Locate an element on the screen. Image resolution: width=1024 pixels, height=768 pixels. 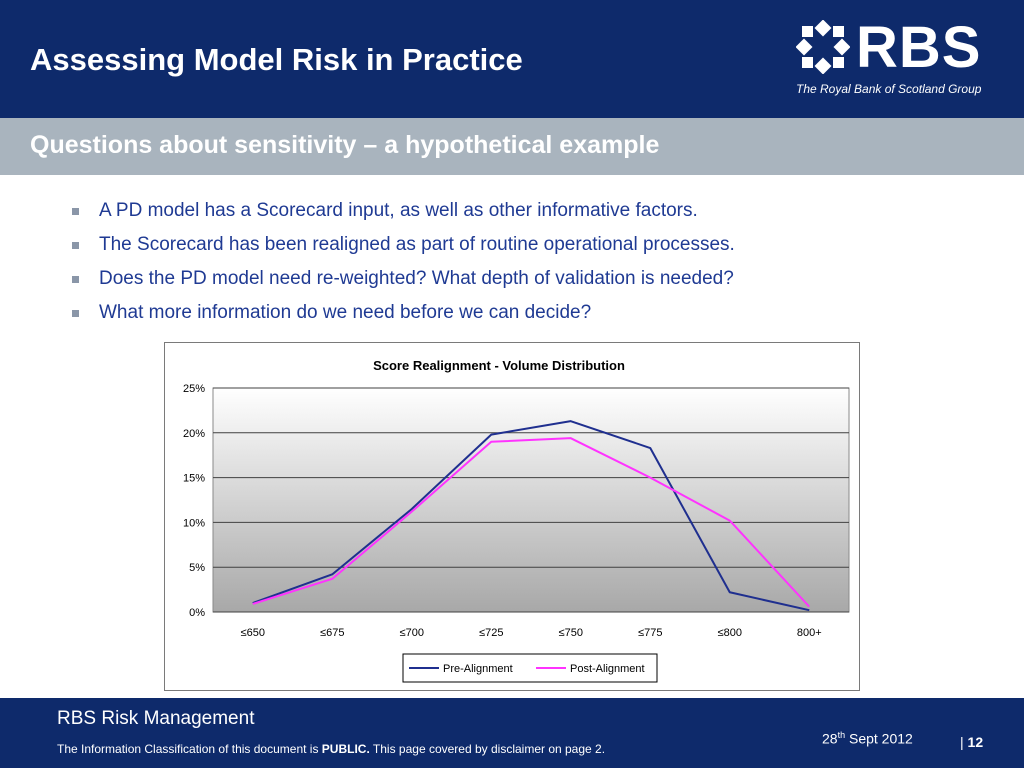
rbs-logo: RBS The Royal Bank of Scotland Group is located at coordinates (896, 59).